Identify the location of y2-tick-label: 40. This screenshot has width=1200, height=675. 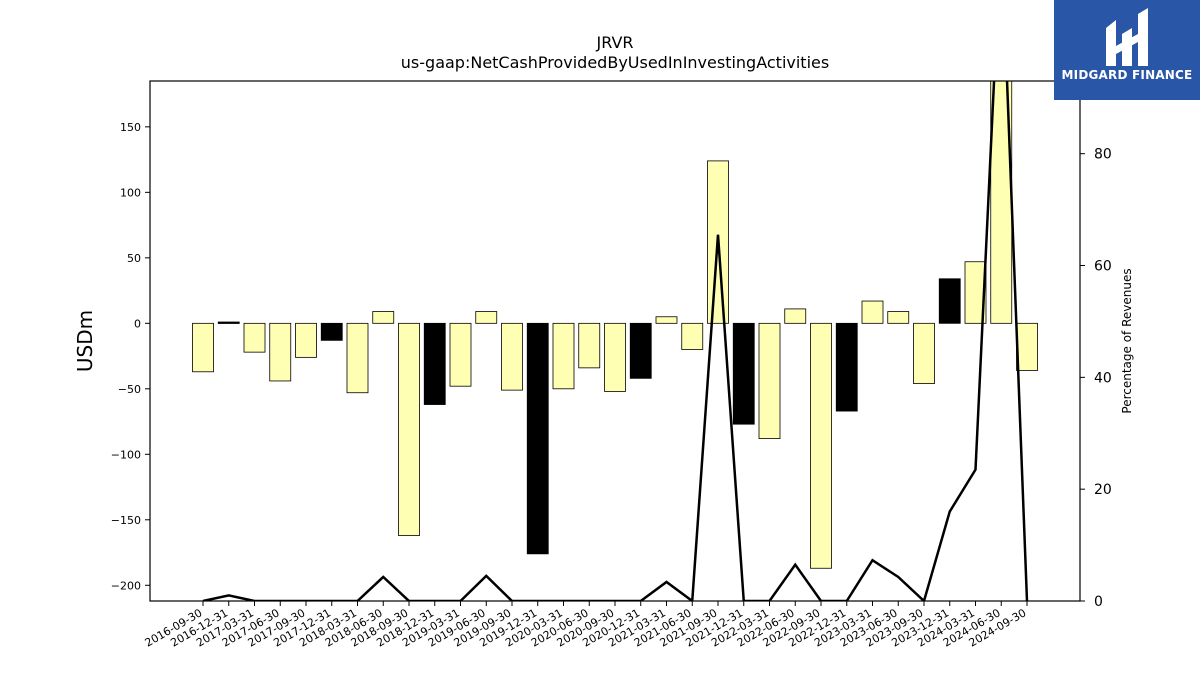
(1103, 378).